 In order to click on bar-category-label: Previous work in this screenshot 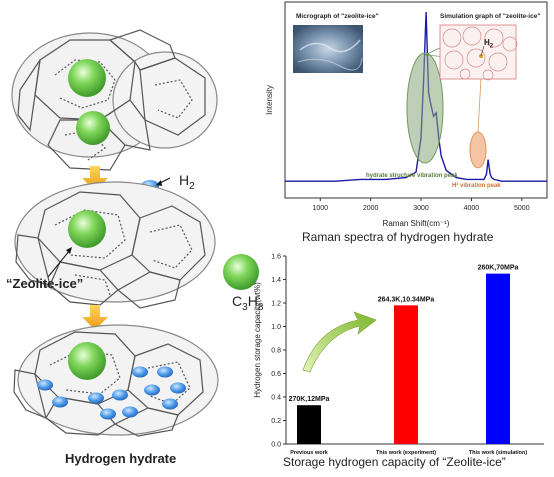, I will do `click(309, 453)`.